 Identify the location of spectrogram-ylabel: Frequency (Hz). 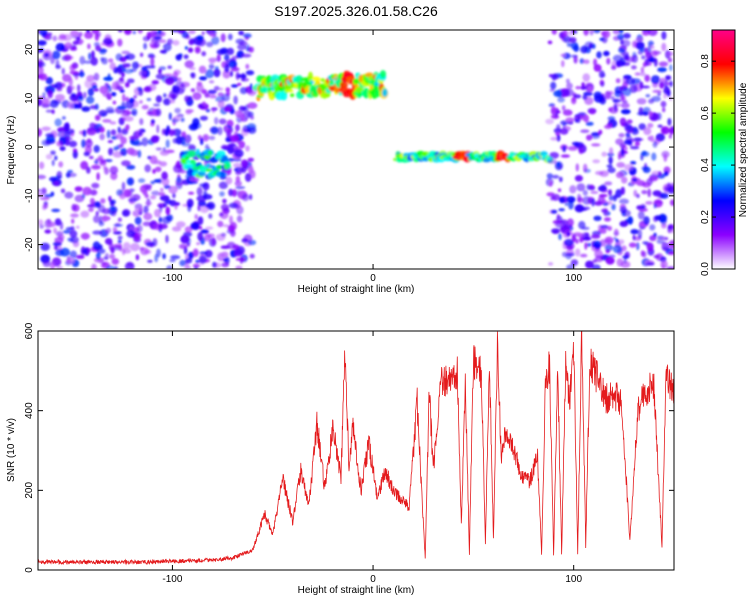
(11, 150).